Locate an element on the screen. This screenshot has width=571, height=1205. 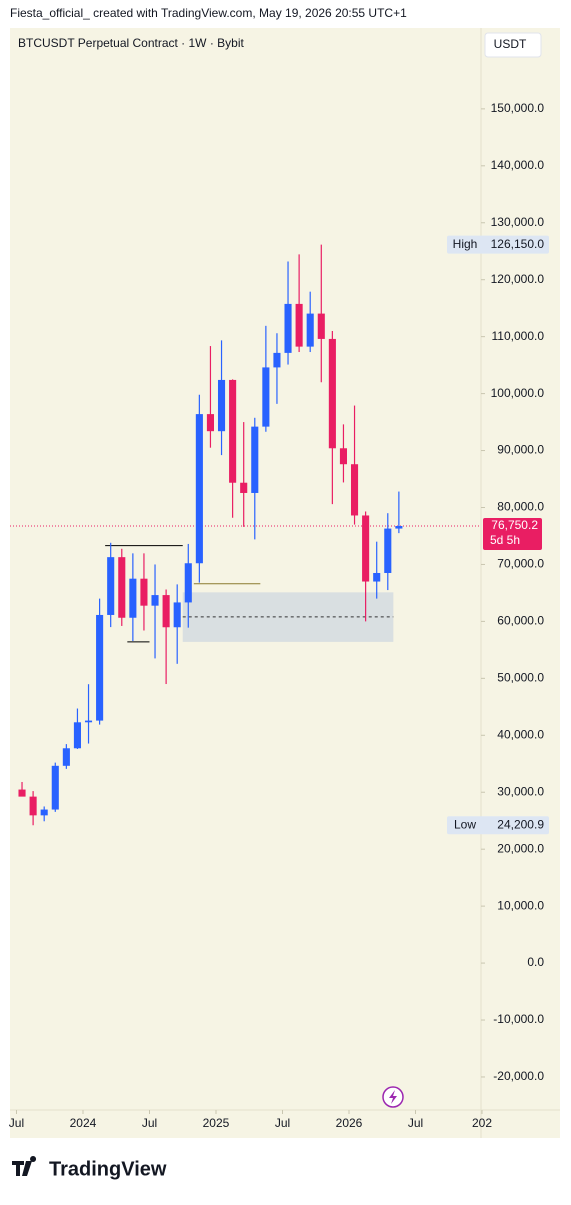
y-tick-label: 150,000.0 is located at coordinates (518, 108).